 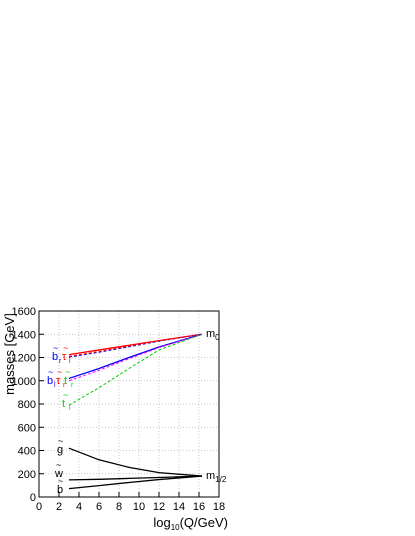 What do you see at coordinates (70, 408) in the screenshot?
I see `label-t-l-sub: l` at bounding box center [70, 408].